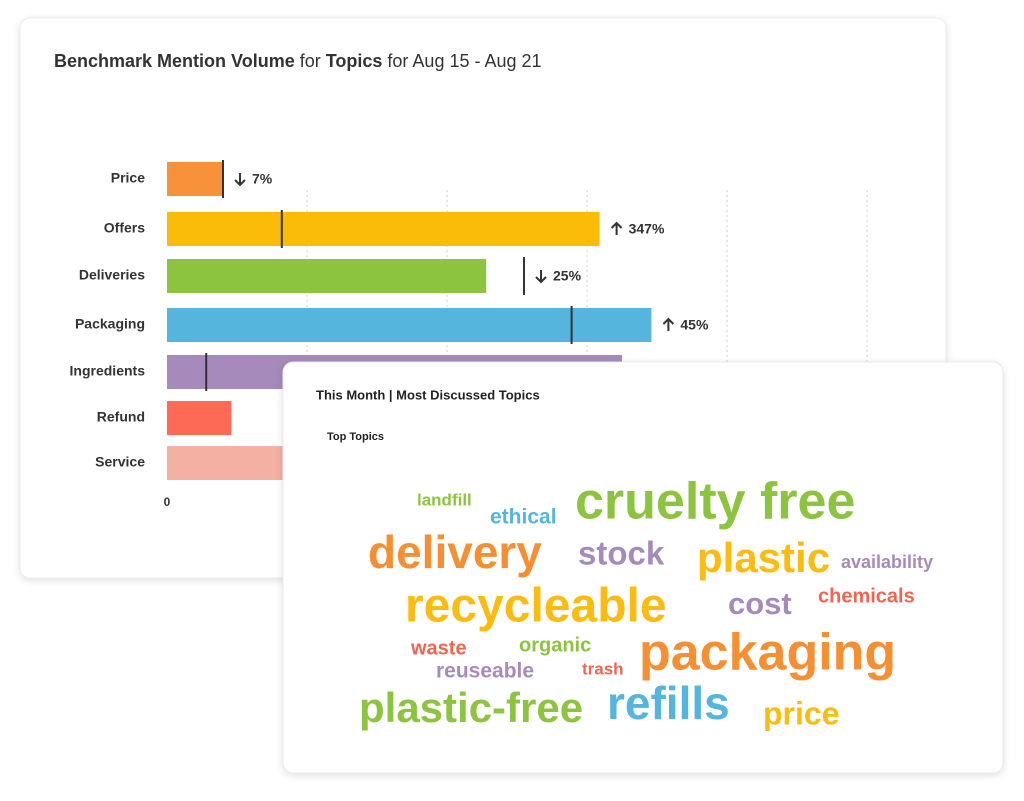 The height and width of the screenshot is (801, 1024). I want to click on category-label: Packaging, so click(110, 324).